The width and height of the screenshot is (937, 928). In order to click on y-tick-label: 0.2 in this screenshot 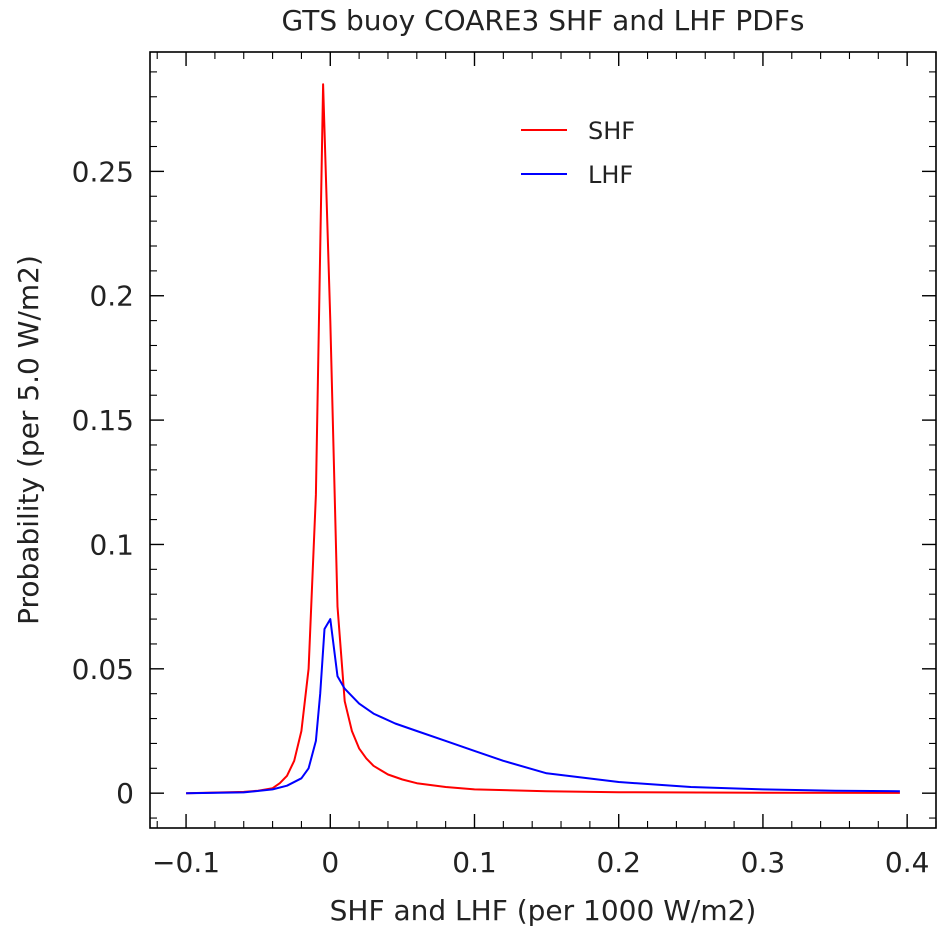, I will do `click(111, 296)`.